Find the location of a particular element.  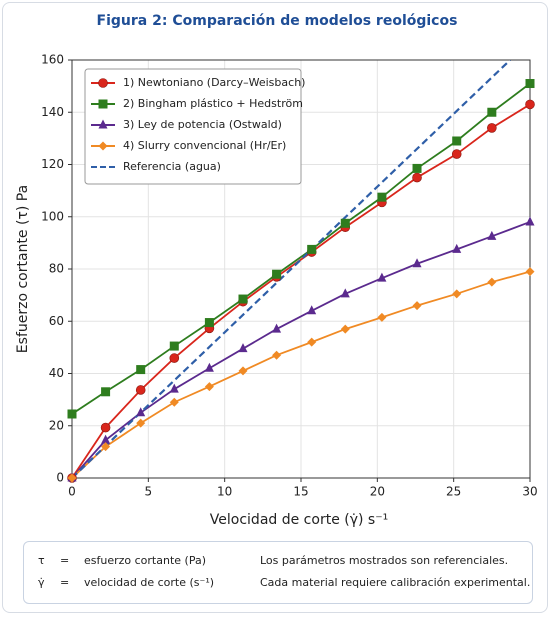

symbol: τ is located at coordinates (41, 560).